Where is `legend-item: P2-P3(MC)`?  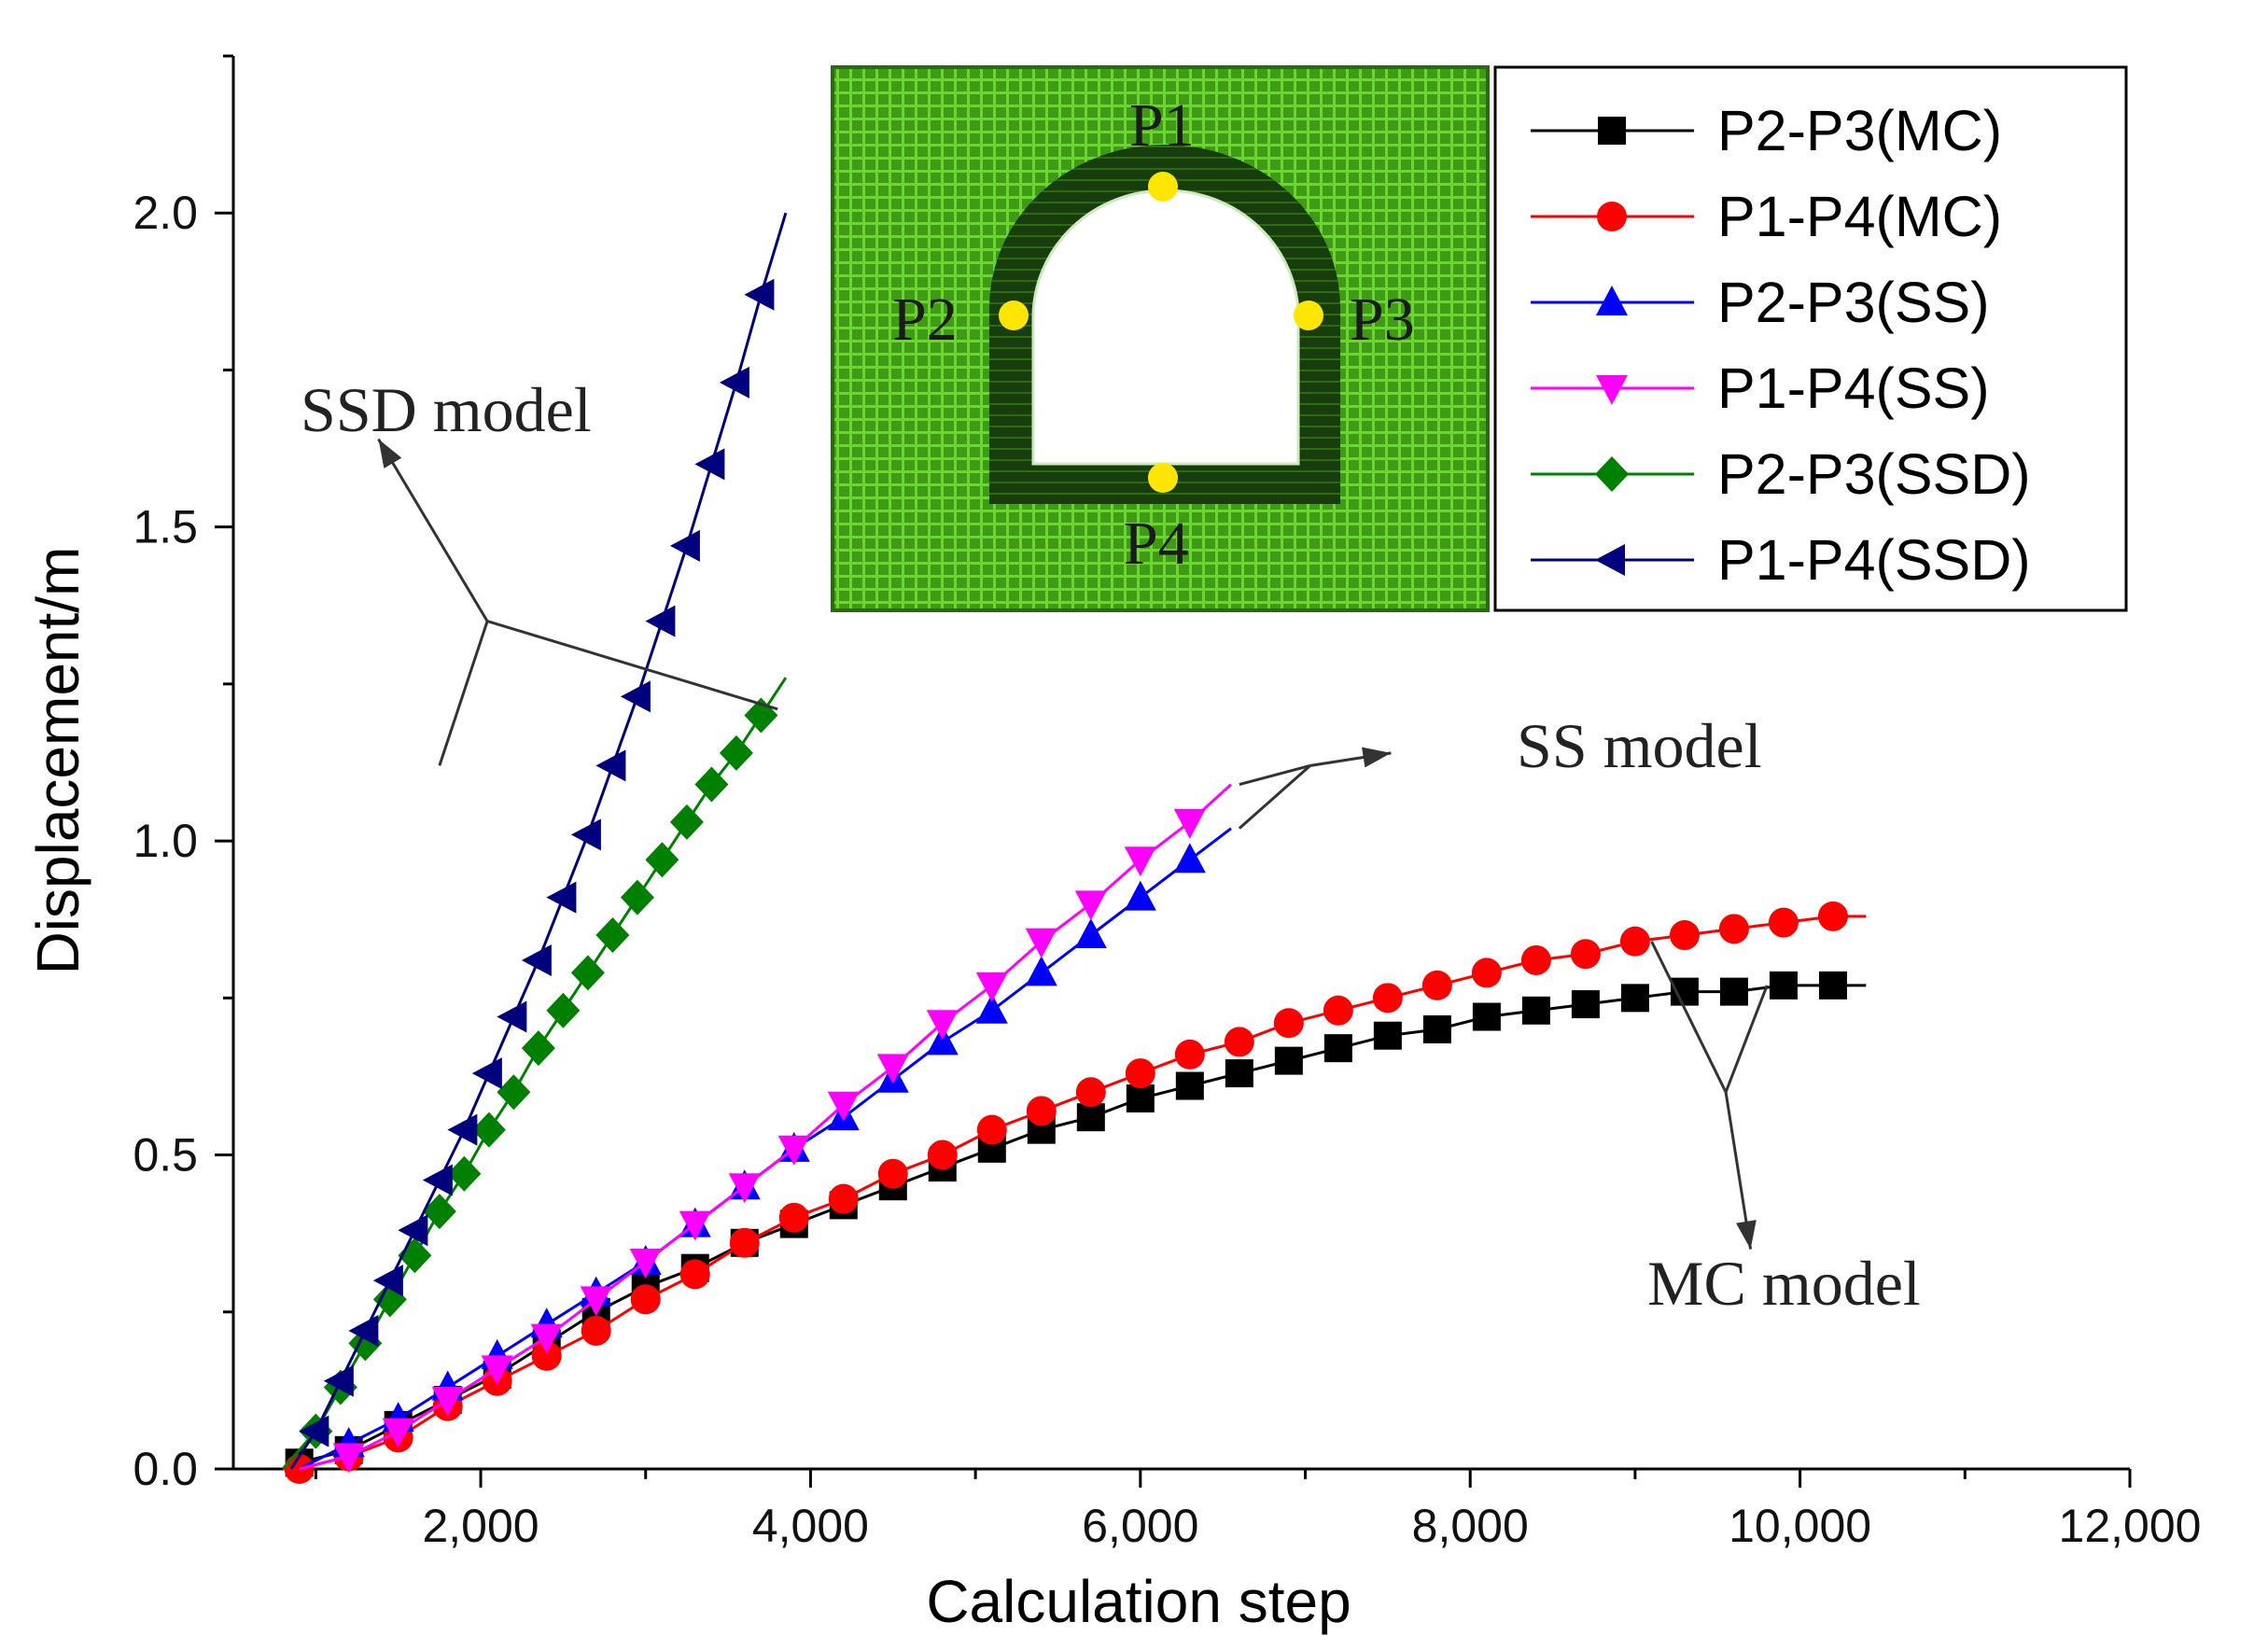 legend-item: P2-P3(MC) is located at coordinates (1766, 130).